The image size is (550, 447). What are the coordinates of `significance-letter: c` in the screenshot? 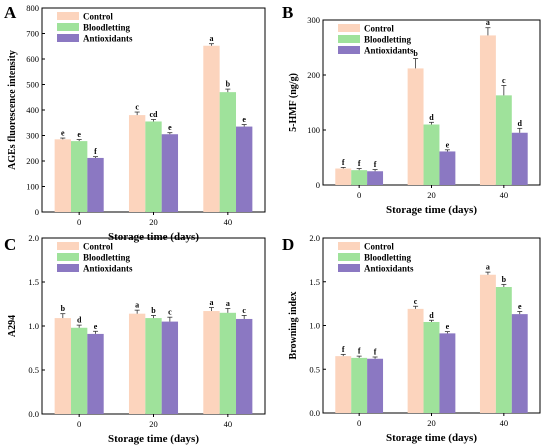 It's located at (170, 312).